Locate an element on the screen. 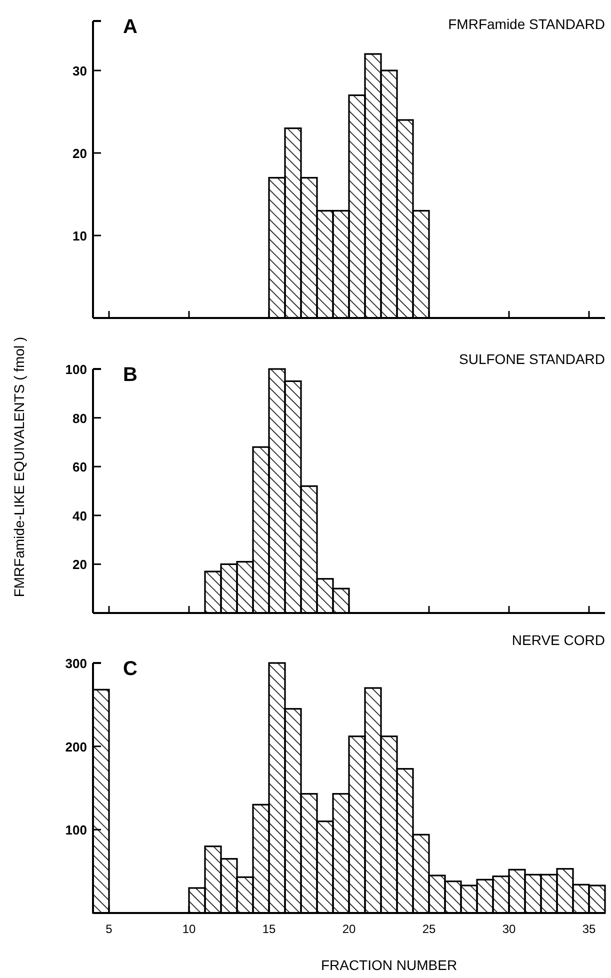 The width and height of the screenshot is (611, 978). x-axis-title: FRACTION NUMBER is located at coordinates (389, 965).